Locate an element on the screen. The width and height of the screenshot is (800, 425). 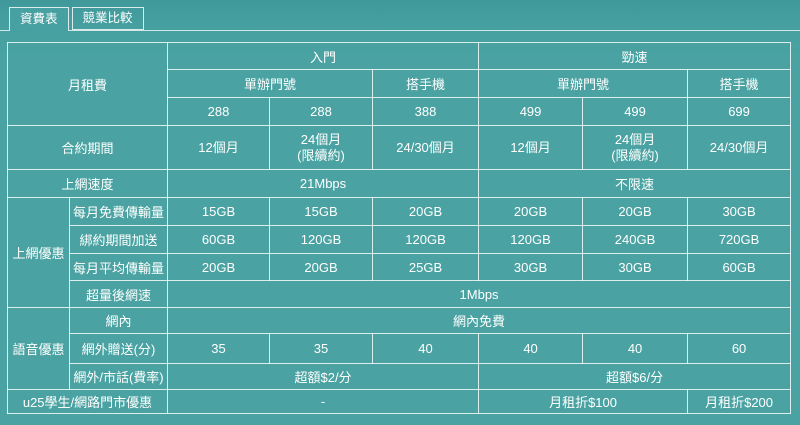
u25-discount-label: u25學生/網路門市優惠 is located at coordinates (87, 401).